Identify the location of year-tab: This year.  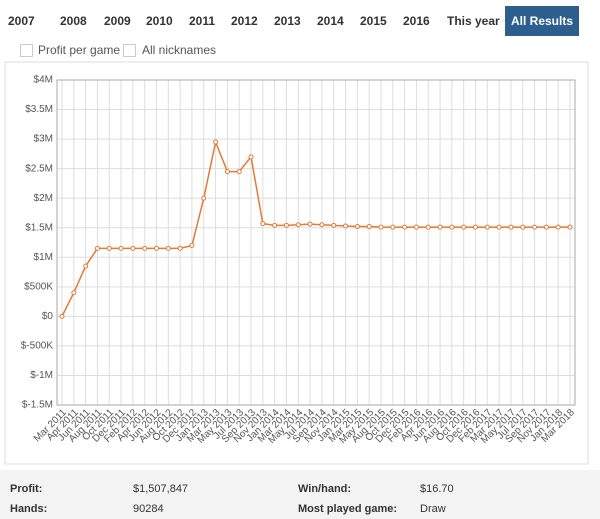
(473, 21).